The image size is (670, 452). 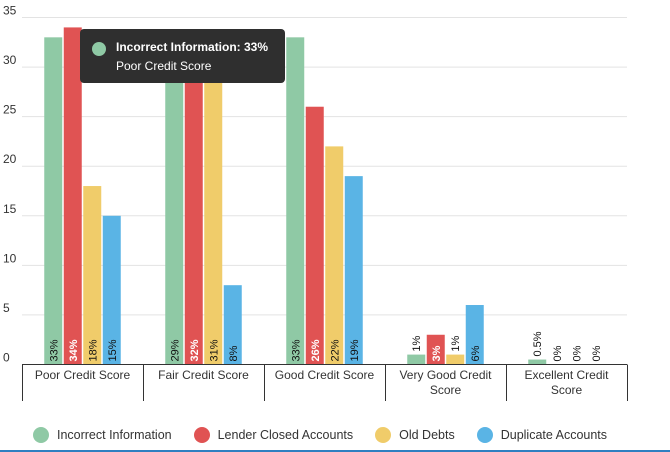 What do you see at coordinates (427, 435) in the screenshot?
I see `legend-label: Old Debts` at bounding box center [427, 435].